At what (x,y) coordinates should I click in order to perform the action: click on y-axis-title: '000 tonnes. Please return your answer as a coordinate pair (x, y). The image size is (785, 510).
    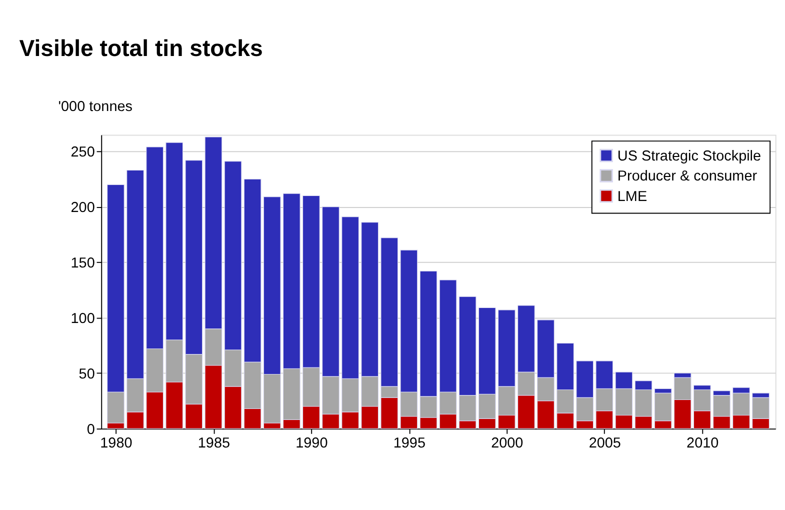
    Looking at the image, I should click on (95, 107).